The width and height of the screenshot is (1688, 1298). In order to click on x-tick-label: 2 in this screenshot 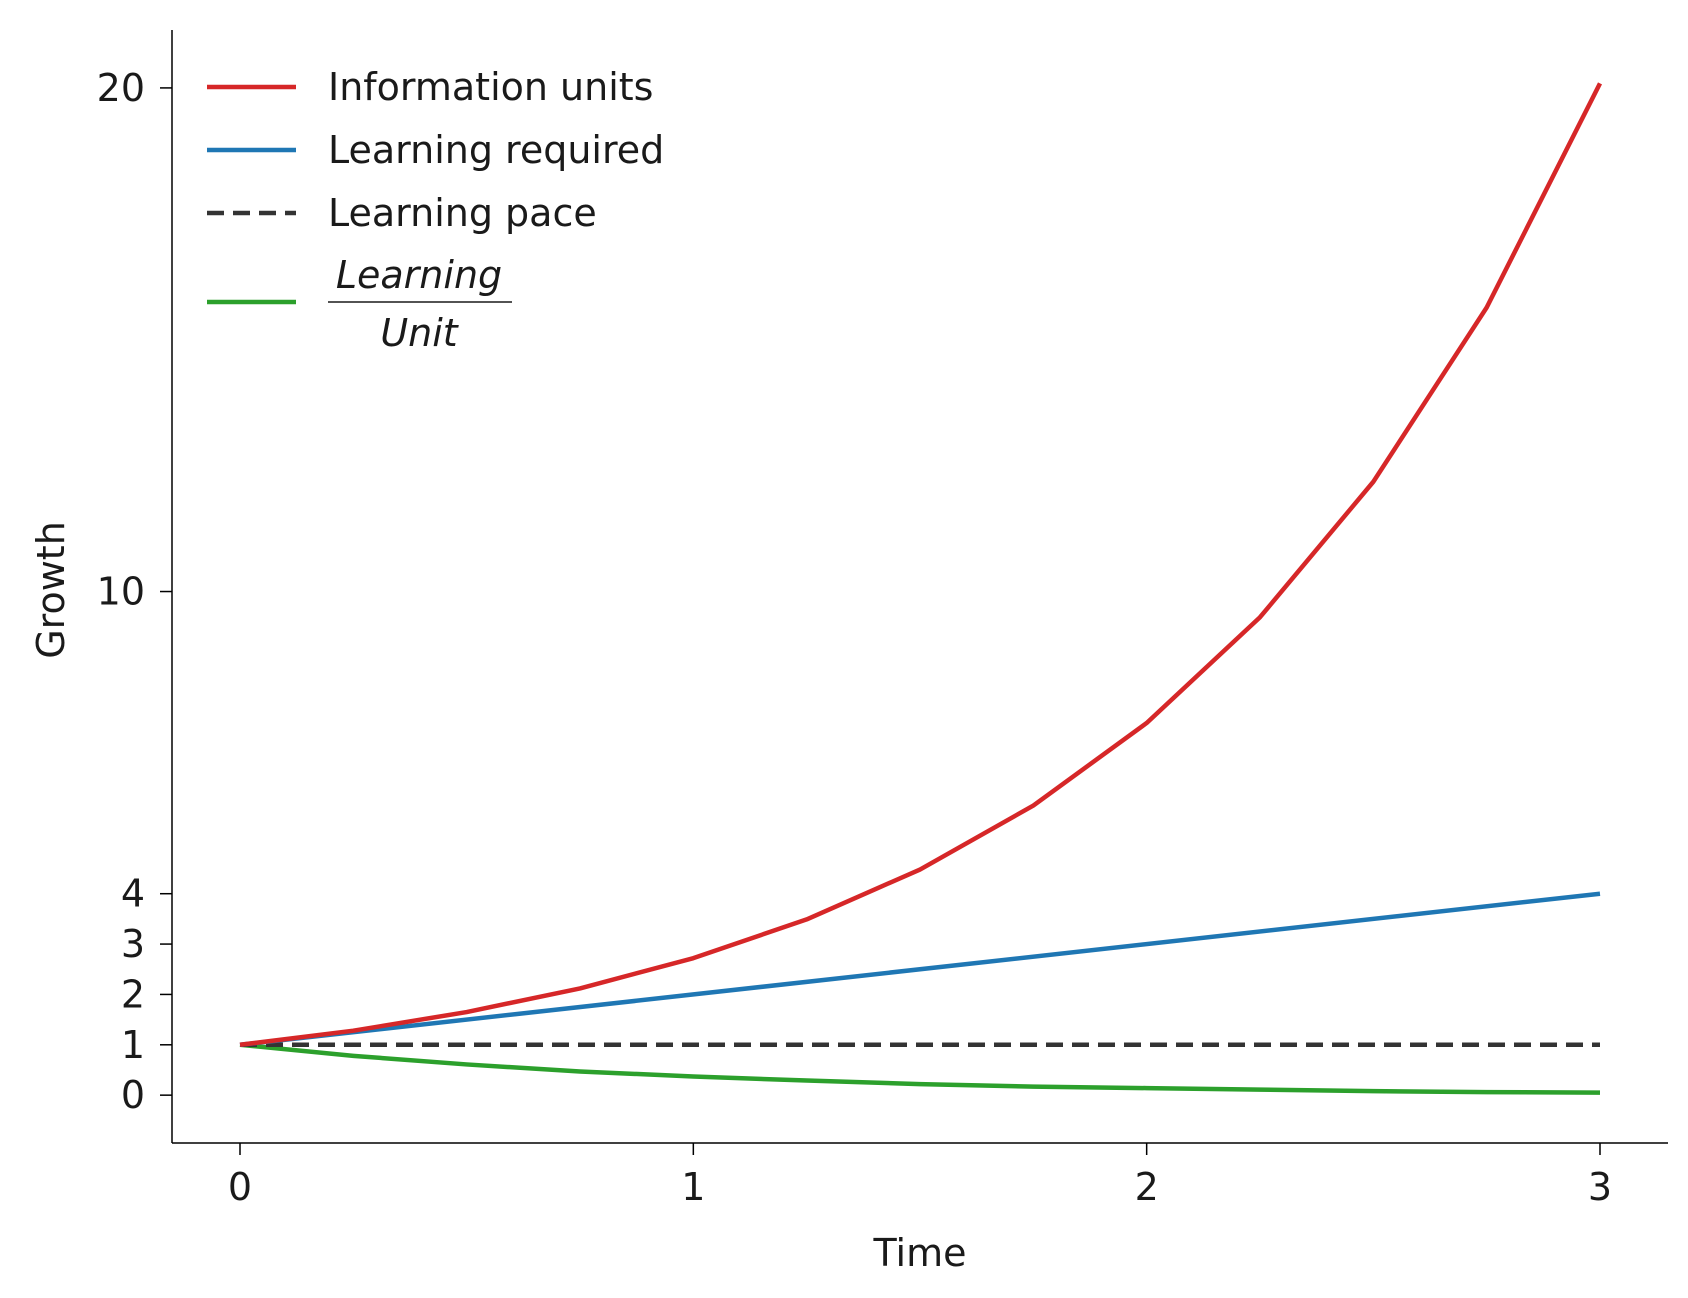, I will do `click(1147, 1187)`.